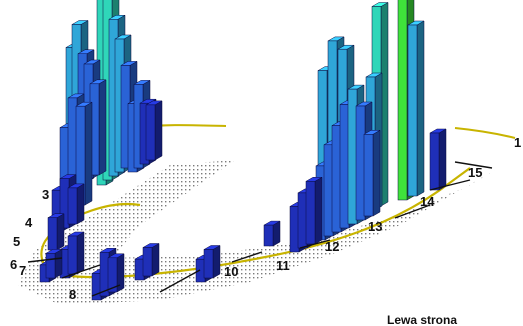 This screenshot has width=523, height=326. What do you see at coordinates (332, 246) in the screenshot?
I see `label-12: 12` at bounding box center [332, 246].